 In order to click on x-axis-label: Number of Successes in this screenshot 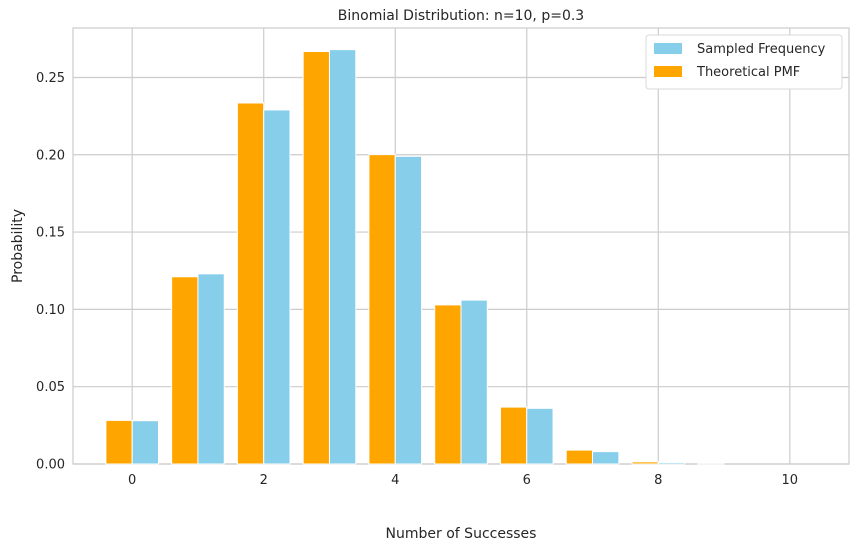, I will do `click(461, 534)`.